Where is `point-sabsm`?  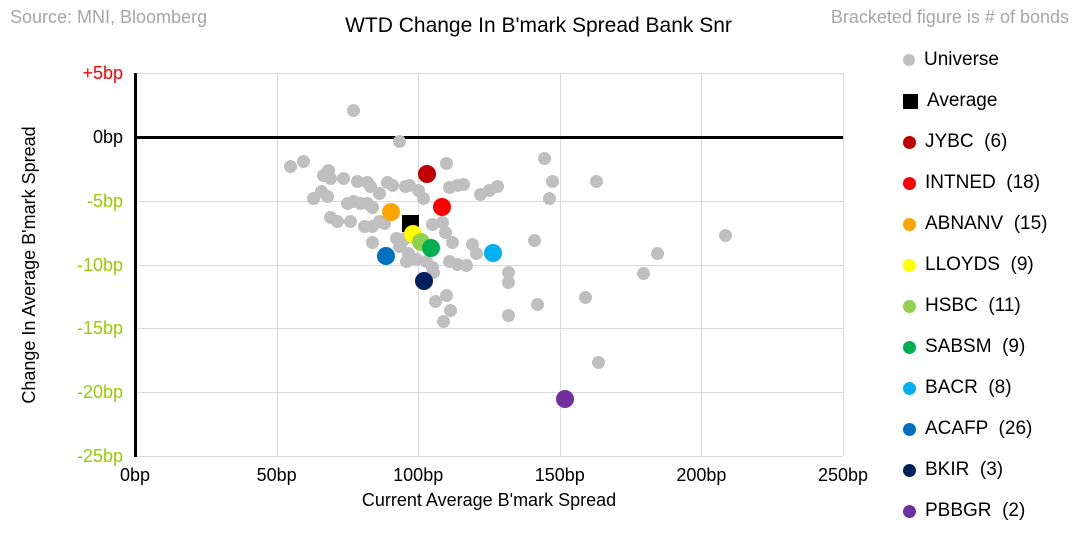 point-sabsm is located at coordinates (430, 247).